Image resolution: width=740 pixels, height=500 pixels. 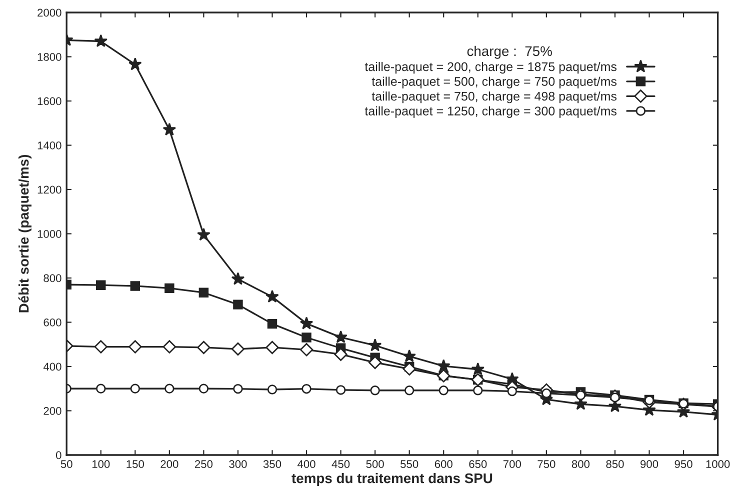 What do you see at coordinates (375, 464) in the screenshot?
I see `x-tick-label: 500` at bounding box center [375, 464].